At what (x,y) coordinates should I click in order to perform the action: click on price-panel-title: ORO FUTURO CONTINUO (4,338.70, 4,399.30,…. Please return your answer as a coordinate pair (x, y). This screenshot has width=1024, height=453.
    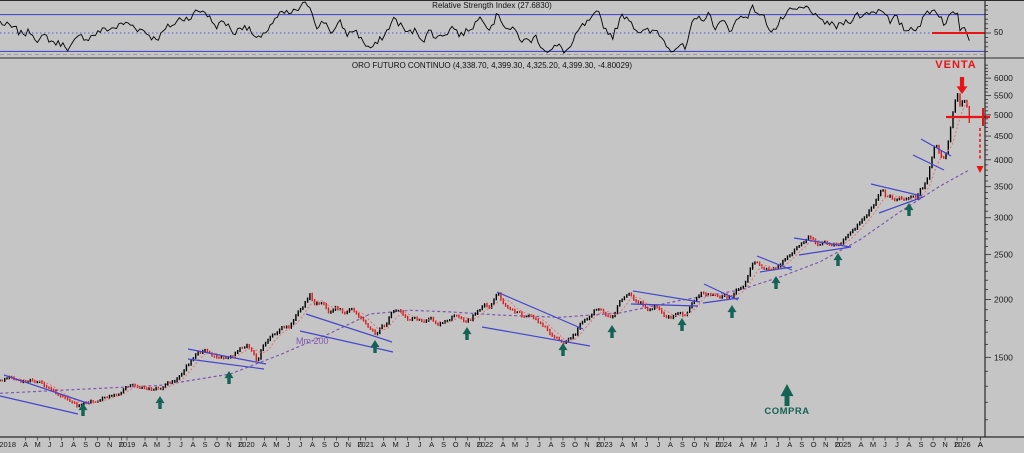
    Looking at the image, I should click on (492, 65).